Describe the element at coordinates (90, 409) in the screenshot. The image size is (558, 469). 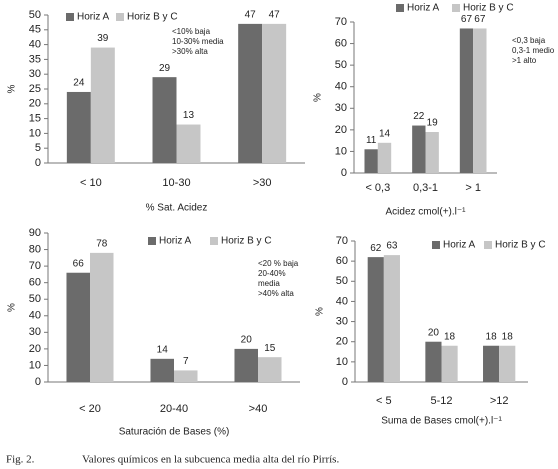
I see `x-tick-label: < 20` at that location.